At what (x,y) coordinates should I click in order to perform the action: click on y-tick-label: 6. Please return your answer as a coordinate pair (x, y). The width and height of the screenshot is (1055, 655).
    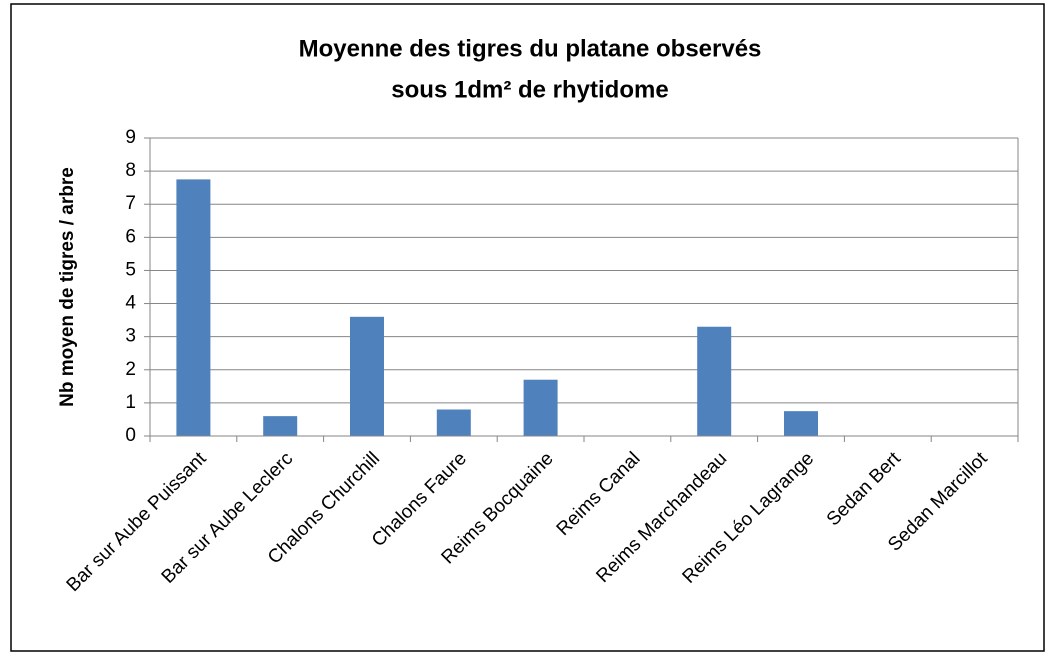
    Looking at the image, I should click on (130, 236).